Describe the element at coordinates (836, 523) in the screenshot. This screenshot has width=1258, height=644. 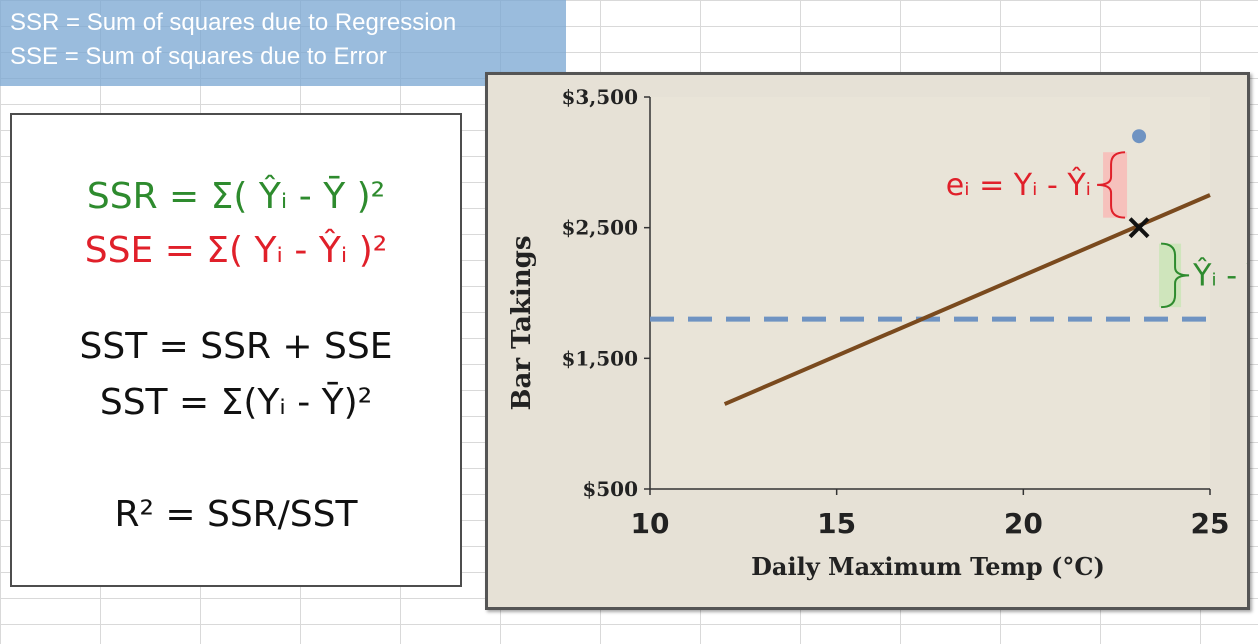
I see `x-tick-label: 15` at that location.